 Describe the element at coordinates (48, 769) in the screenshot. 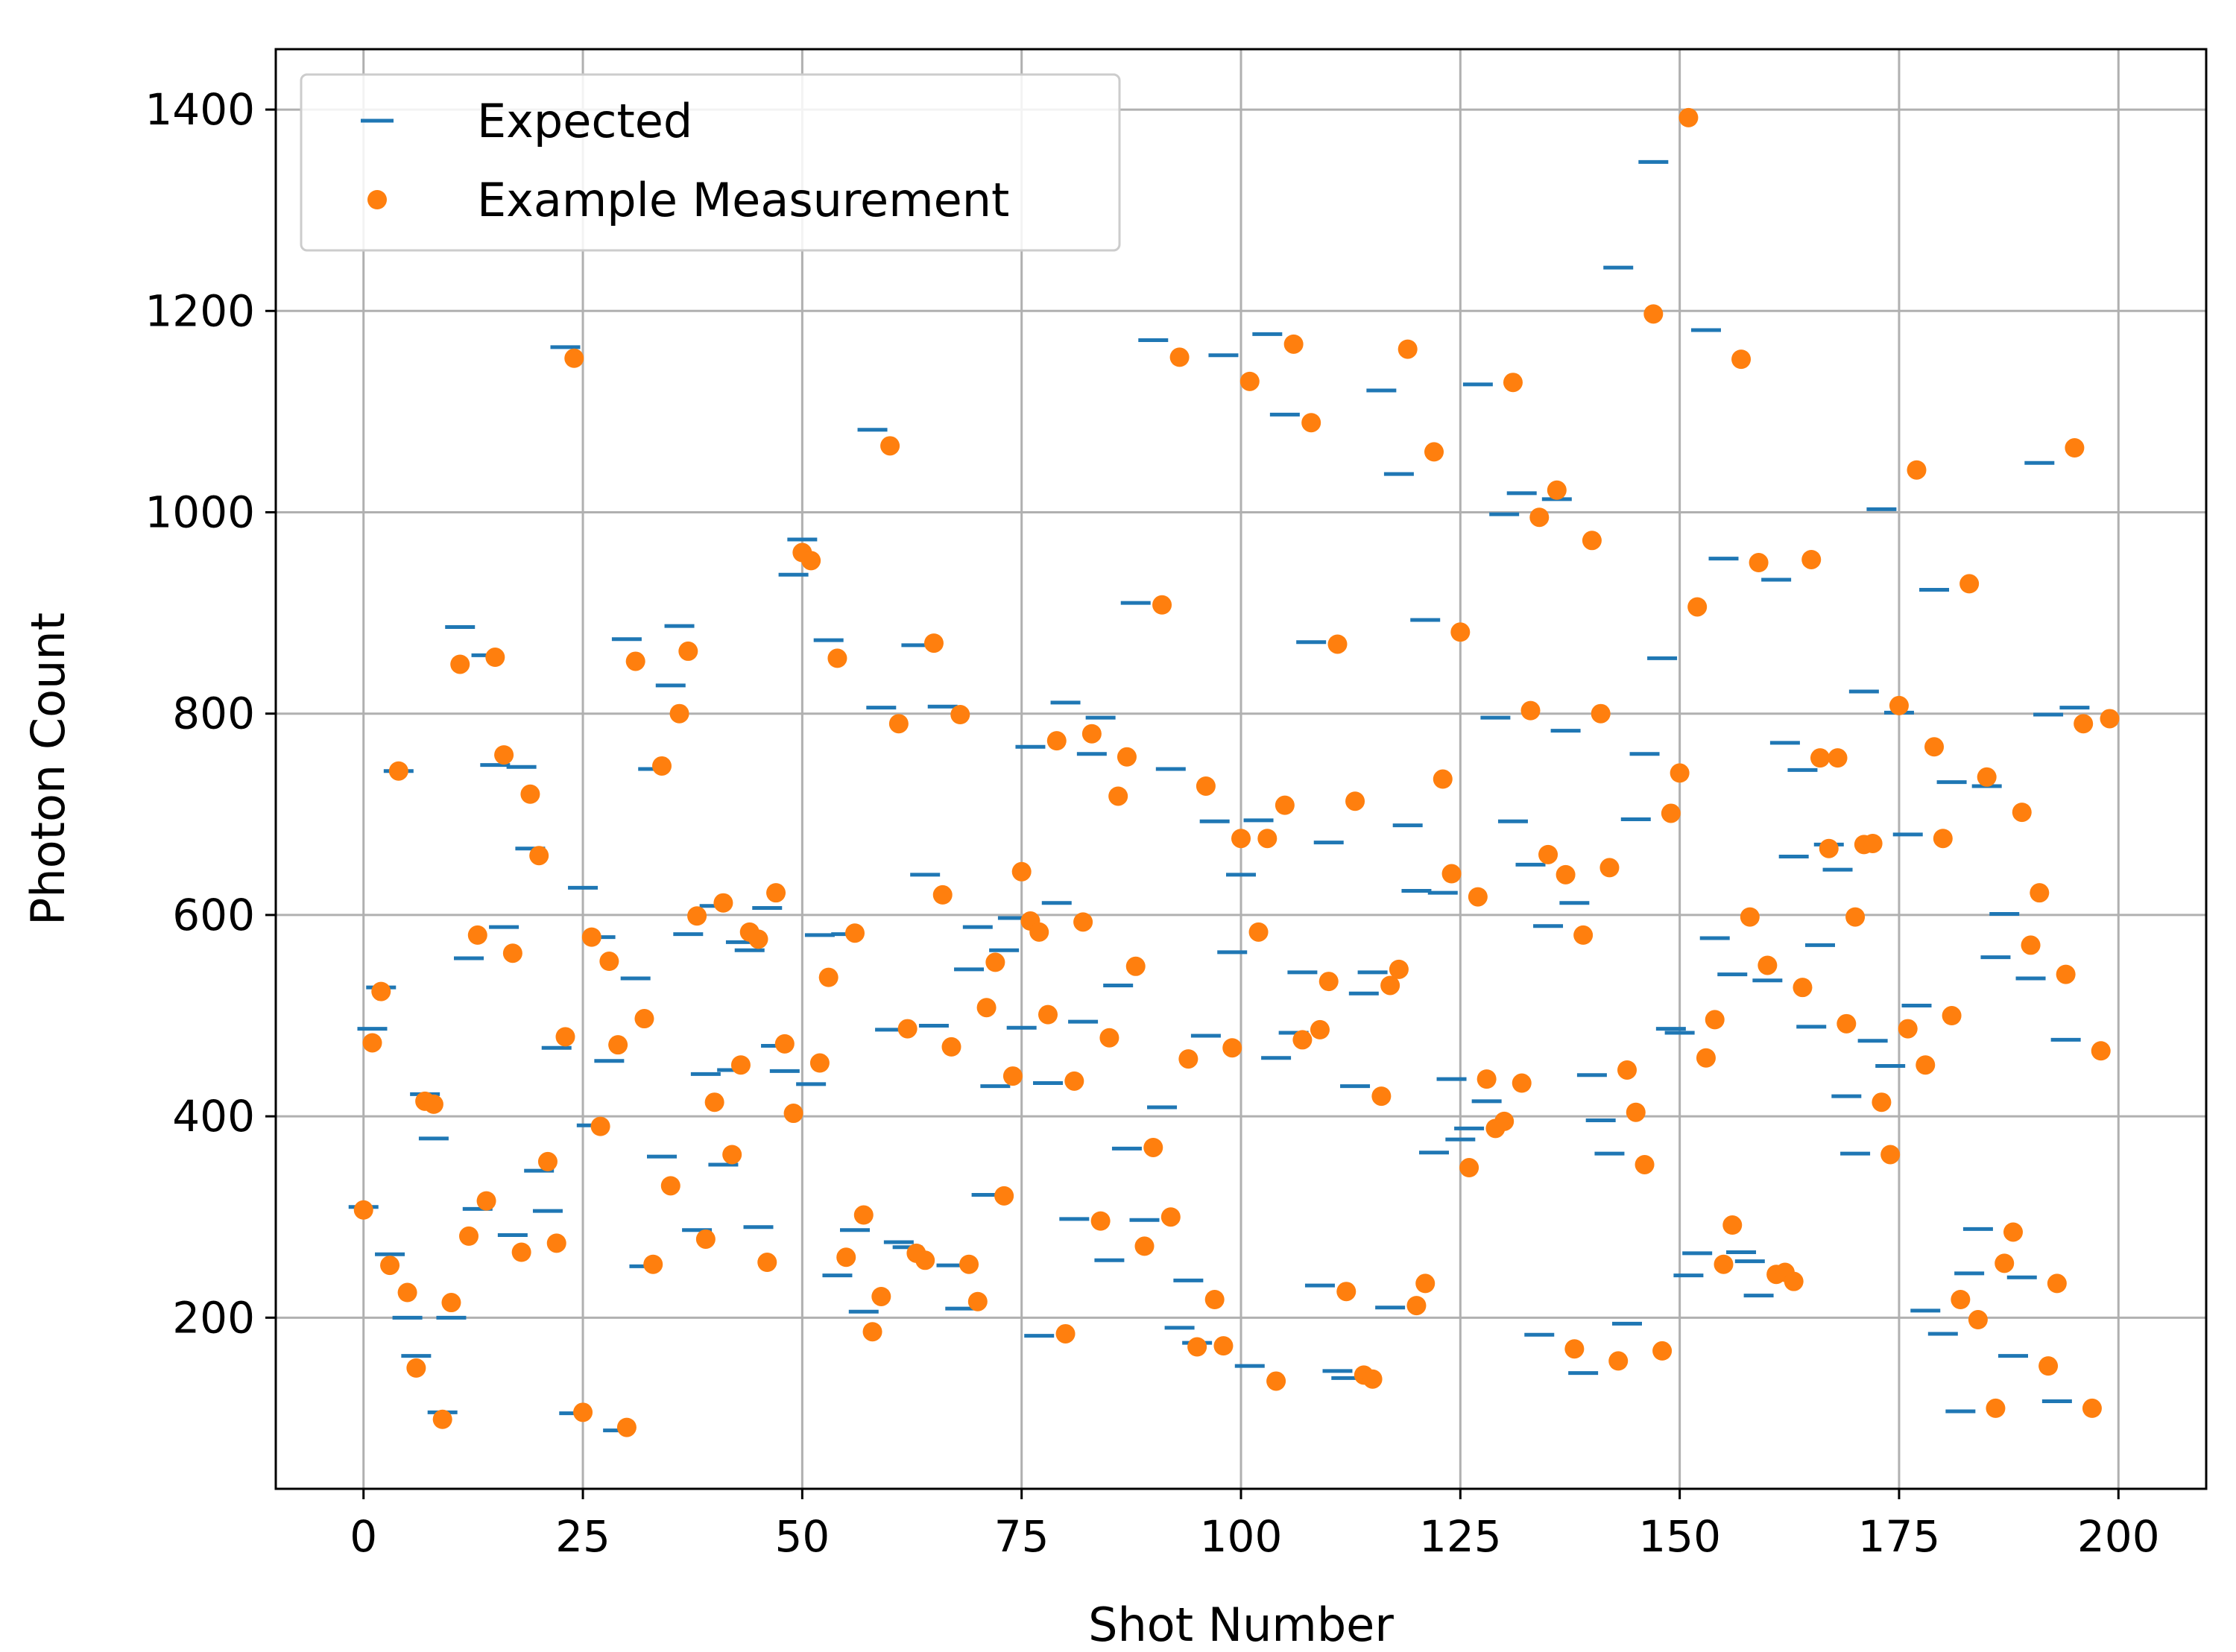

I see `y-axis-label: Photon Count` at that location.